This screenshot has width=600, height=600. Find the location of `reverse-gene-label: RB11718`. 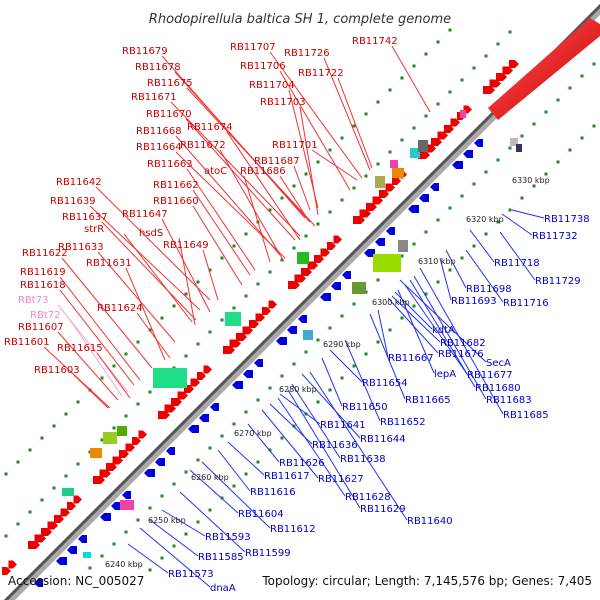

reverse-gene-label: RB11718 is located at coordinates (517, 263).